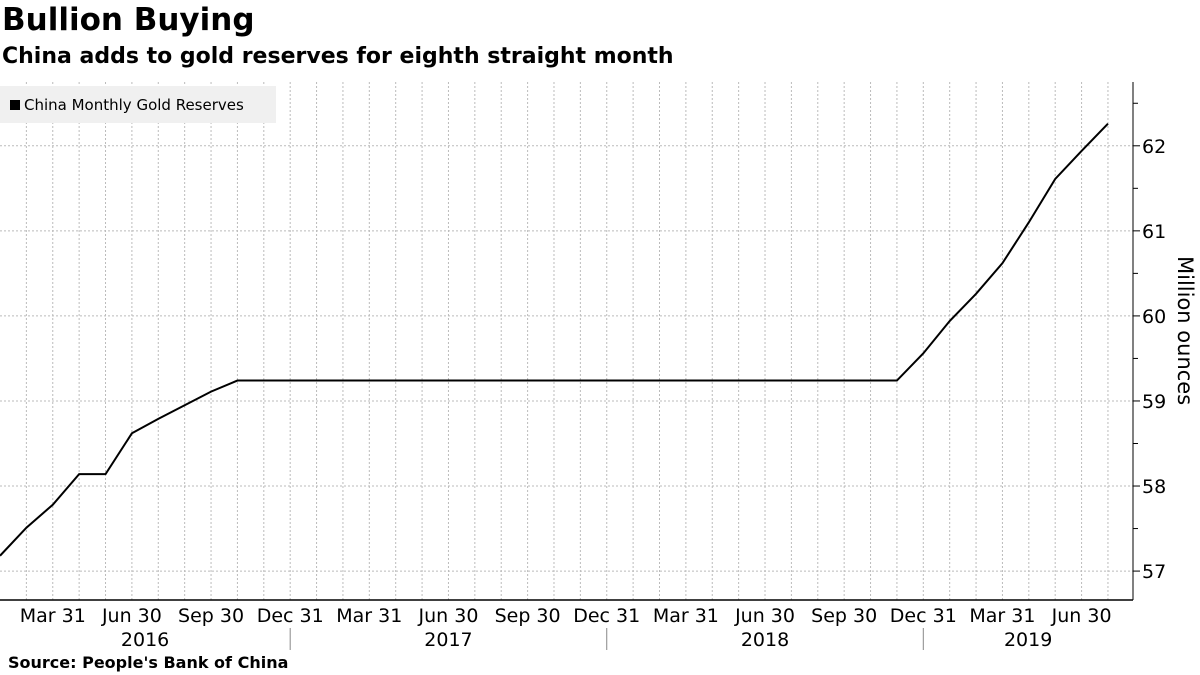 Image resolution: width=1200 pixels, height=675 pixels. Describe the element at coordinates (448, 640) in the screenshot. I see `year-label: 2017` at that location.